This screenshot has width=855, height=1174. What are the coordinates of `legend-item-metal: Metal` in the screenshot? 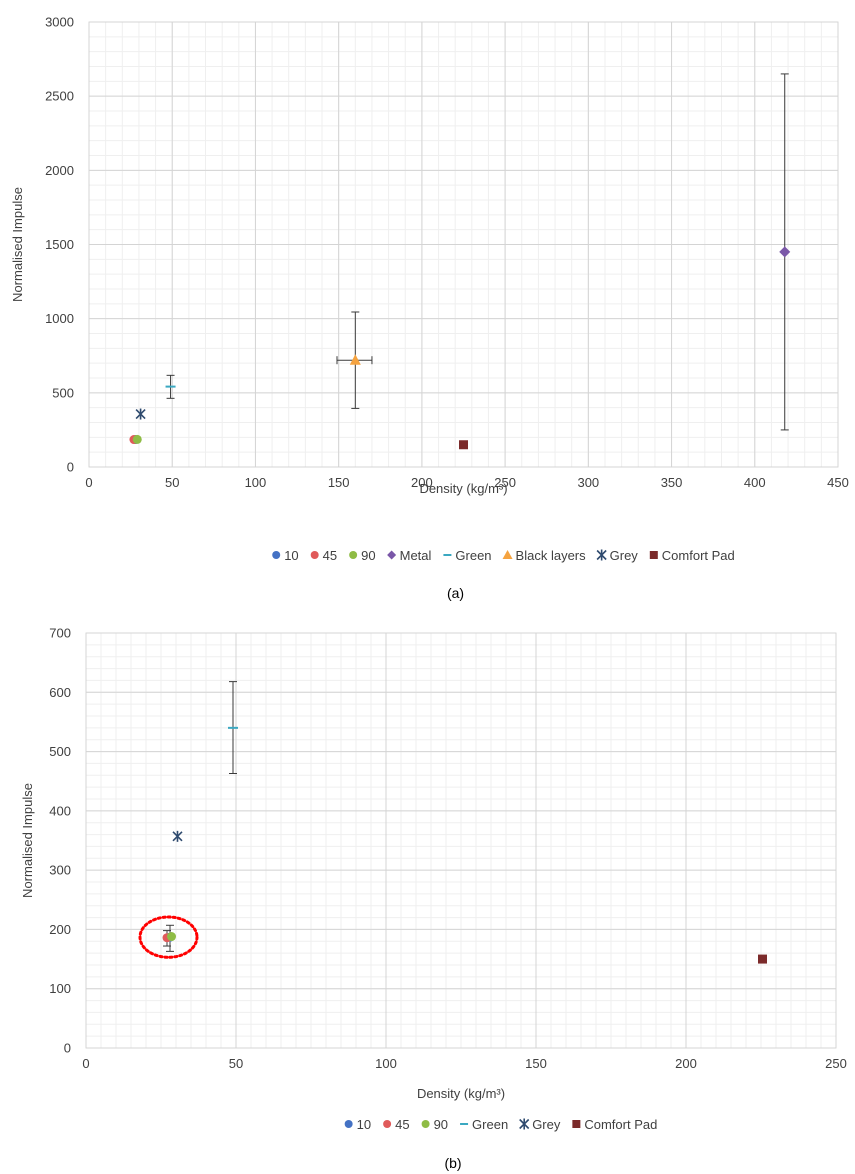 It's located at (409, 555).